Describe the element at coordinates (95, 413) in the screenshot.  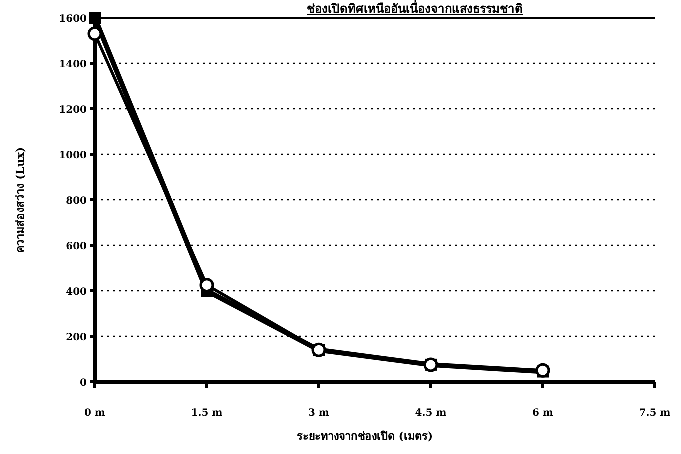
I see `x-tick-label: 0 m` at that location.